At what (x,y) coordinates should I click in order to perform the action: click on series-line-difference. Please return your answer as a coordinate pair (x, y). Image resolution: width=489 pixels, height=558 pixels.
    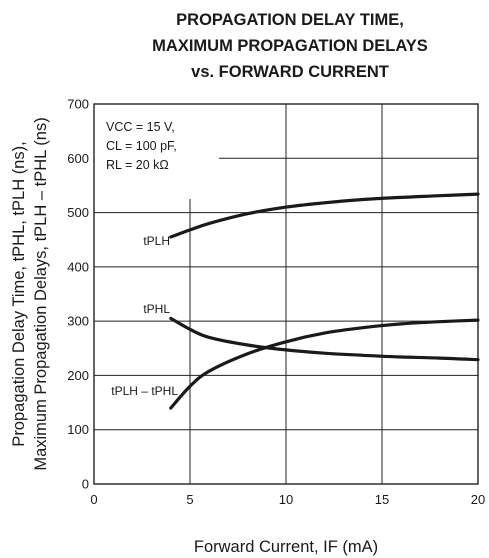
    Looking at the image, I should click on (324, 364).